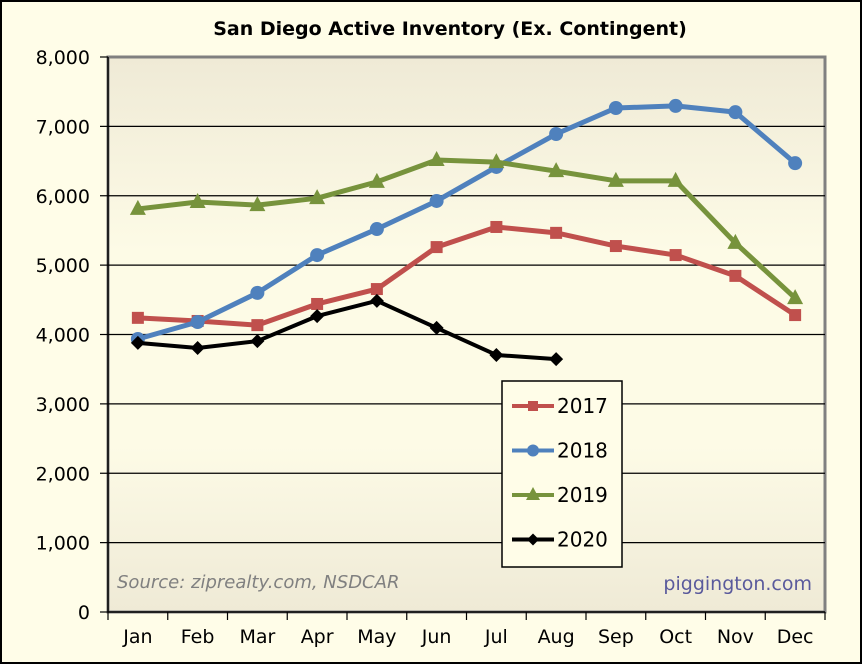  Describe the element at coordinates (616, 637) in the screenshot. I see `x-tick-label: Sep` at that location.